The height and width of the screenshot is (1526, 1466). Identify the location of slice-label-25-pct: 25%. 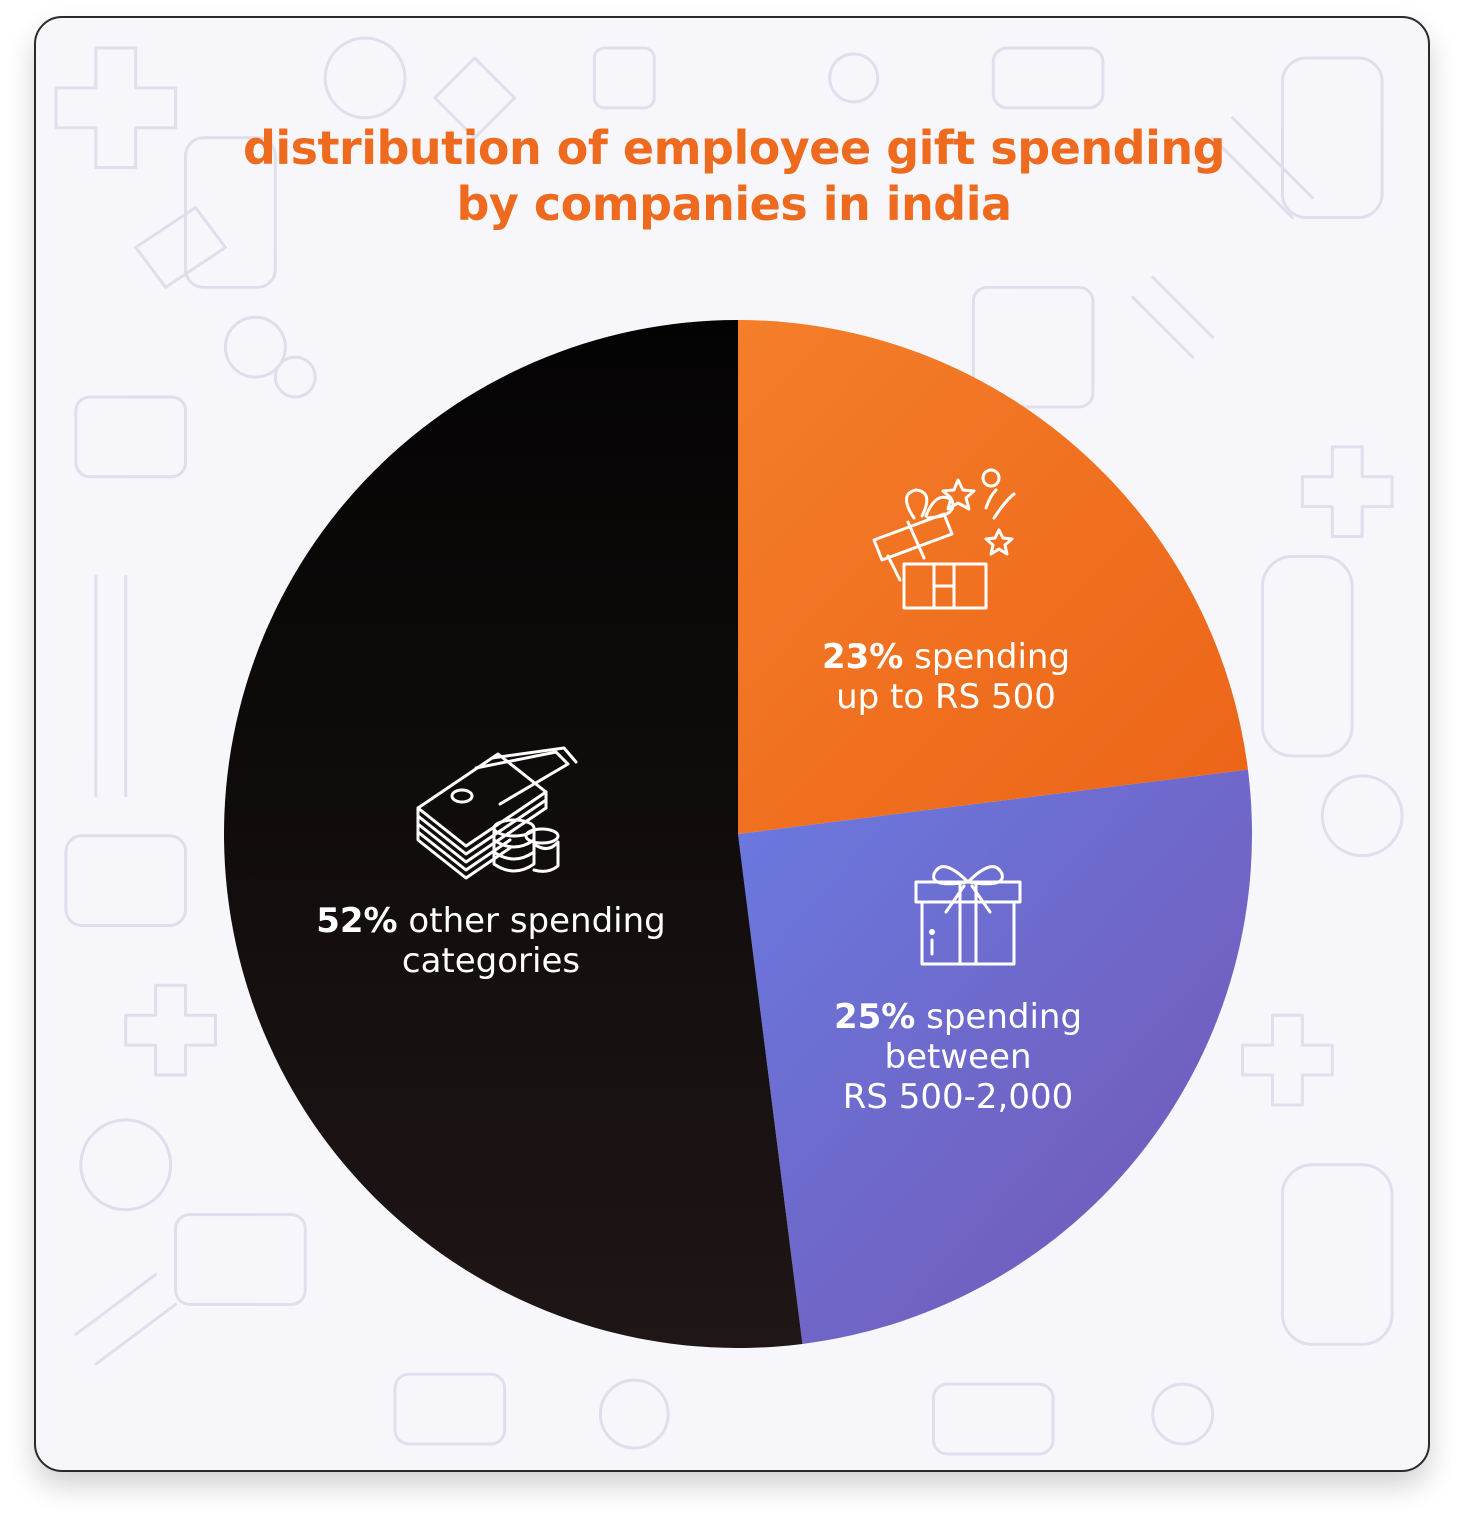
(874, 1017).